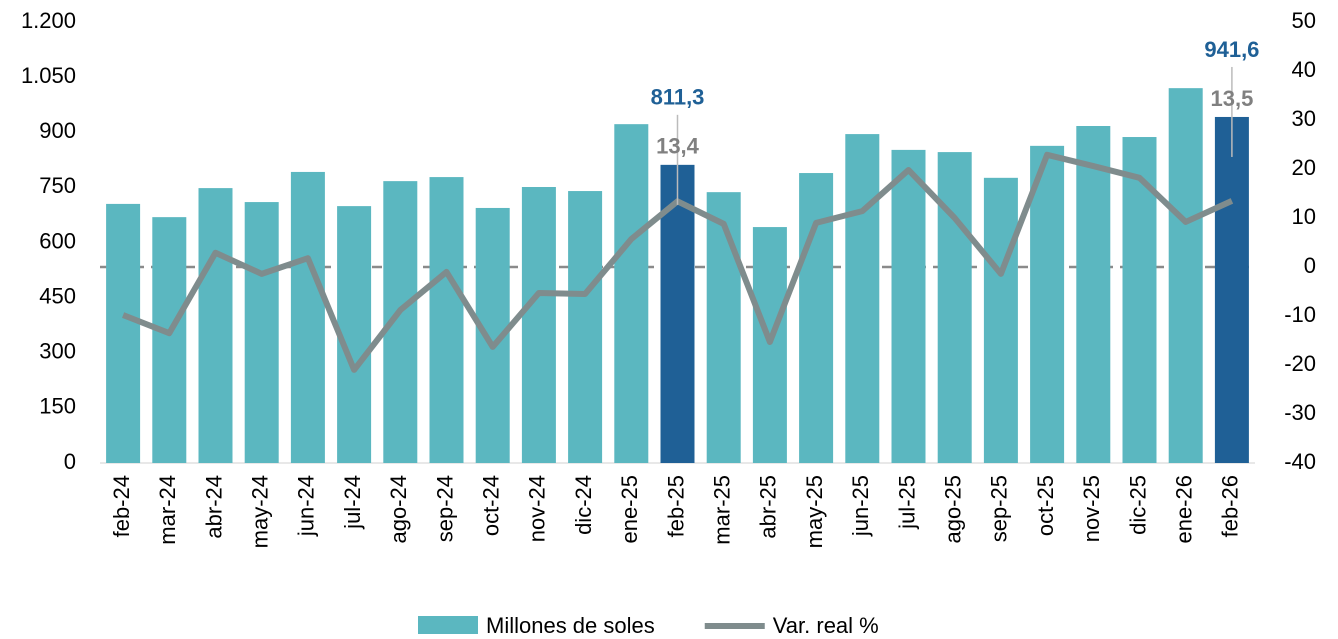 This screenshot has width=1338, height=639. What do you see at coordinates (398, 509) in the screenshot?
I see `x-tick-label: ago-24` at bounding box center [398, 509].